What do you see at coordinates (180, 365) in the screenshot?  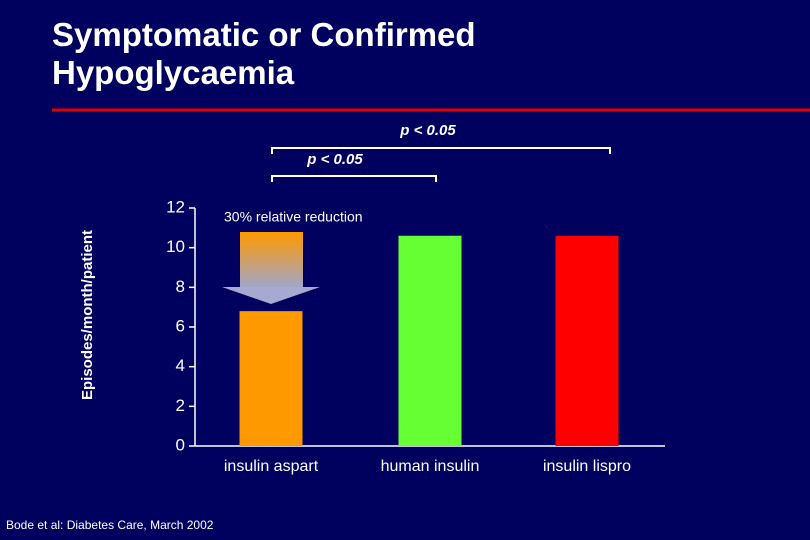 I see `y-tick-label: 4` at bounding box center [180, 365].